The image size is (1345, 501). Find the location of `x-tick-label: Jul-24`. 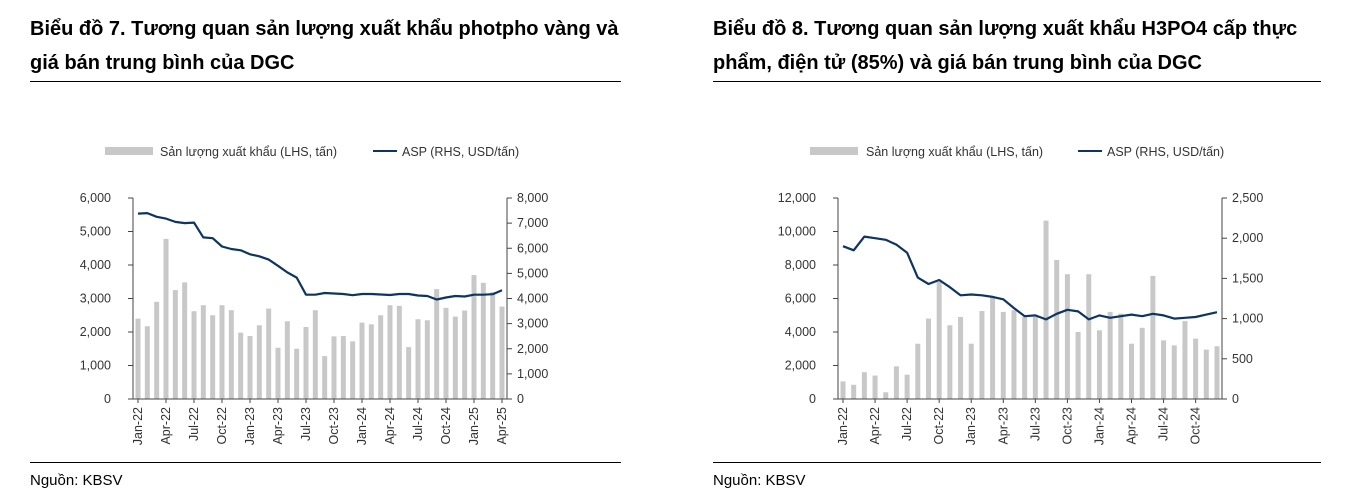

x-tick-label: Jul-24 is located at coordinates (1164, 424).